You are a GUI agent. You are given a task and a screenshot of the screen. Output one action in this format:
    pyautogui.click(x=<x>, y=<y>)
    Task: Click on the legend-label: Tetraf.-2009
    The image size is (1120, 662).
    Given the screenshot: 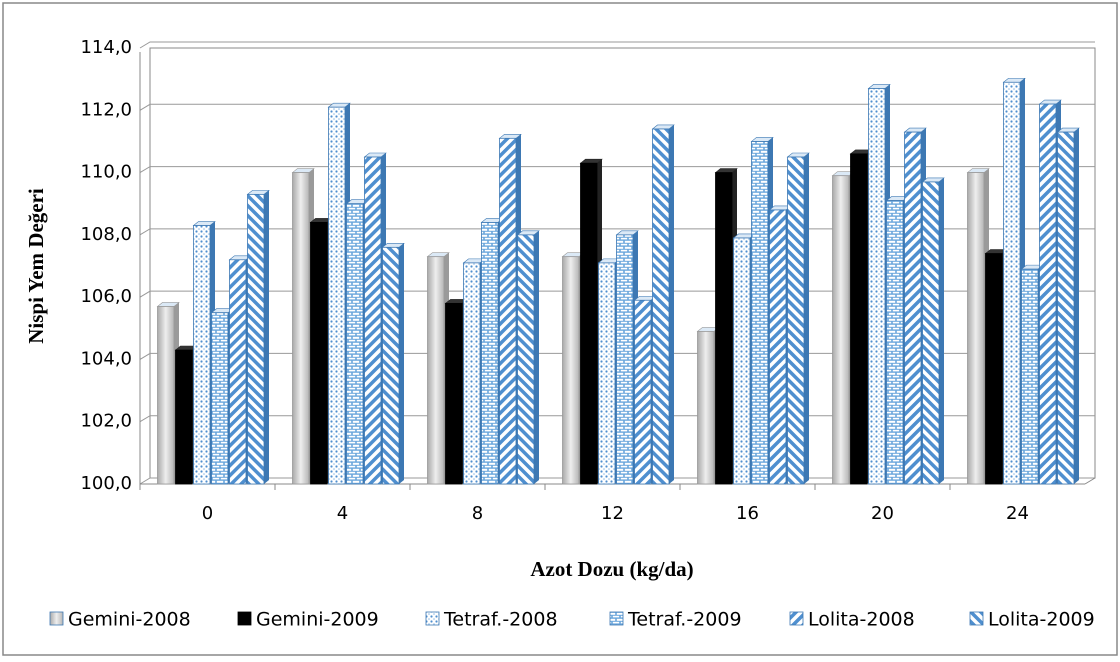 What is the action you would take?
    pyautogui.click(x=684, y=620)
    